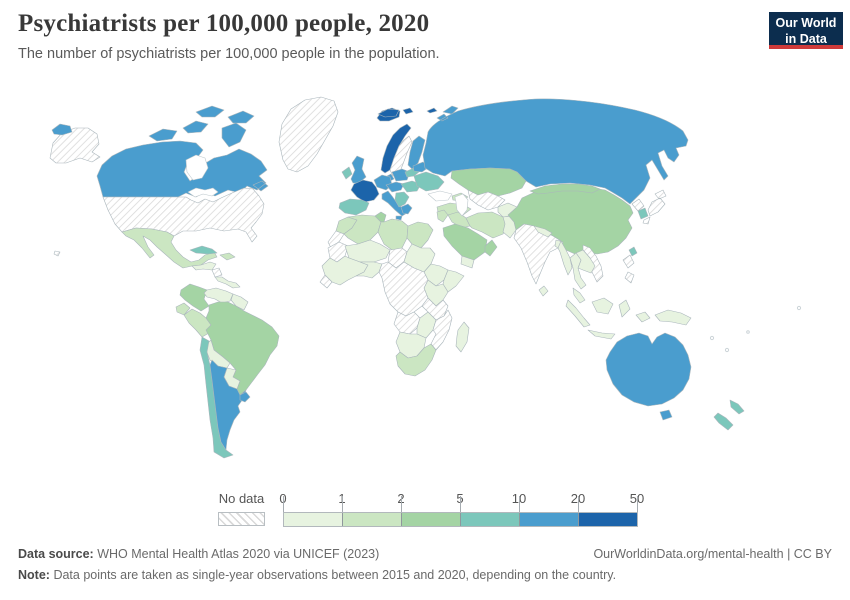  Describe the element at coordinates (426, 325) in the screenshot. I see `country-zambia-zimbabwe` at that location.